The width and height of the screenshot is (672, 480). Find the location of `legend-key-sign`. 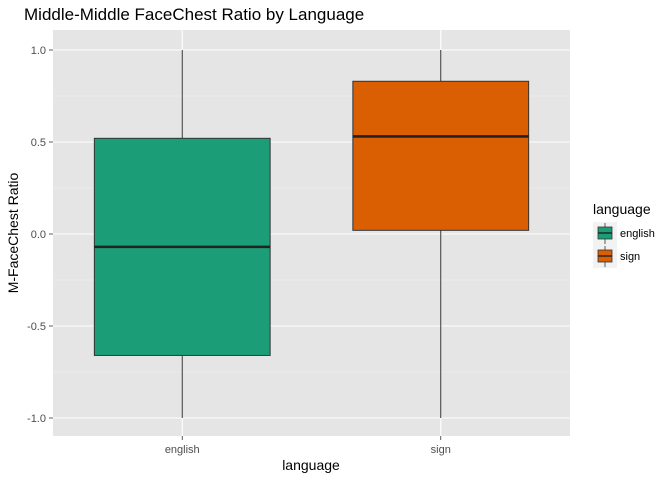

legend-key-sign is located at coordinates (605, 256).